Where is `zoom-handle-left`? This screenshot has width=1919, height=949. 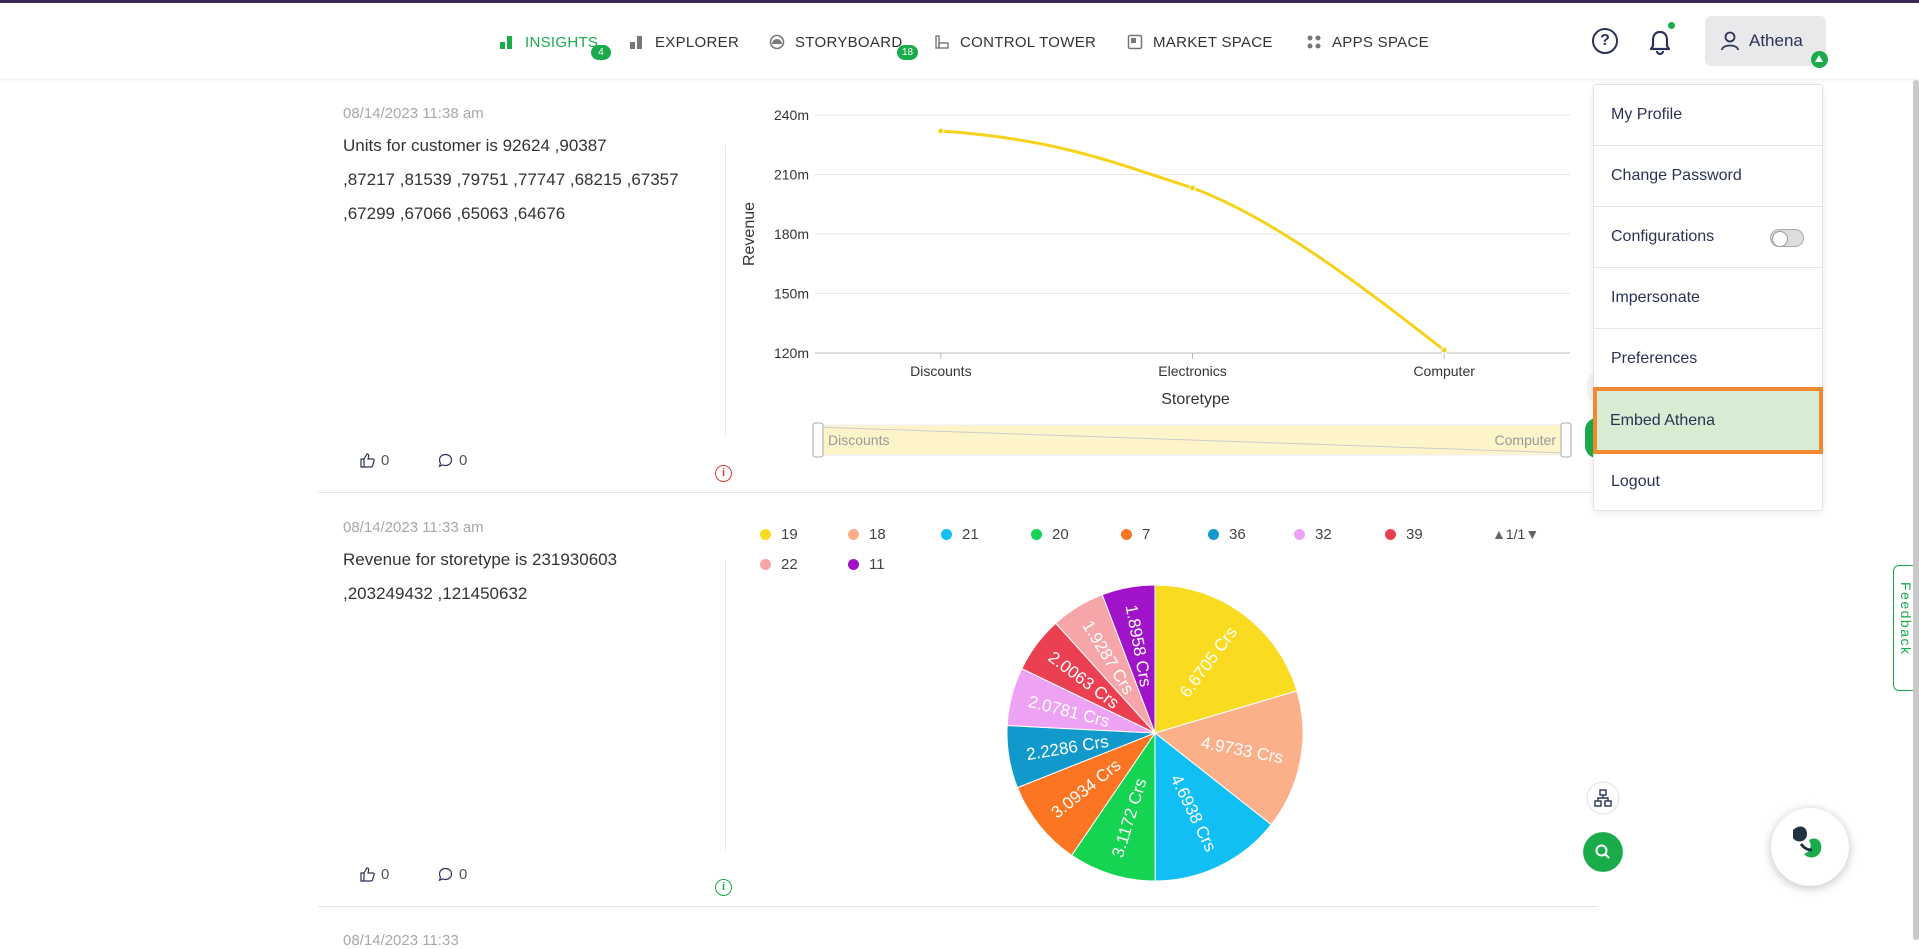 zoom-handle-left is located at coordinates (818, 440).